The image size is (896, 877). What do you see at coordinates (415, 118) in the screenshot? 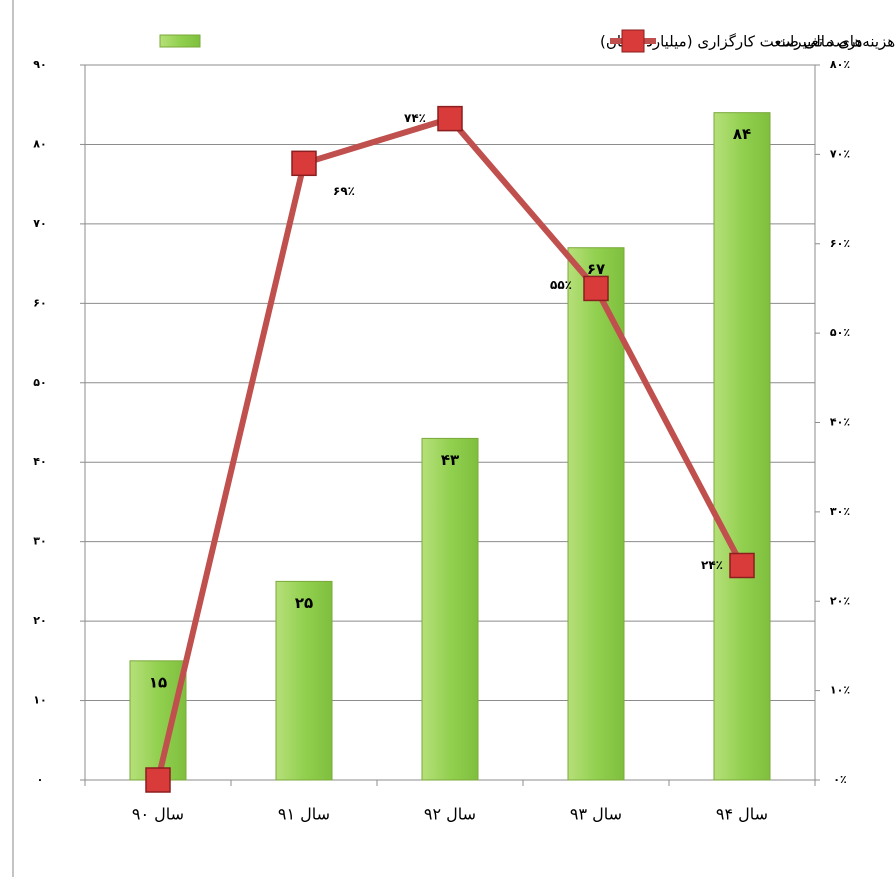
I see `data-label: ۷۴٪` at bounding box center [415, 118].